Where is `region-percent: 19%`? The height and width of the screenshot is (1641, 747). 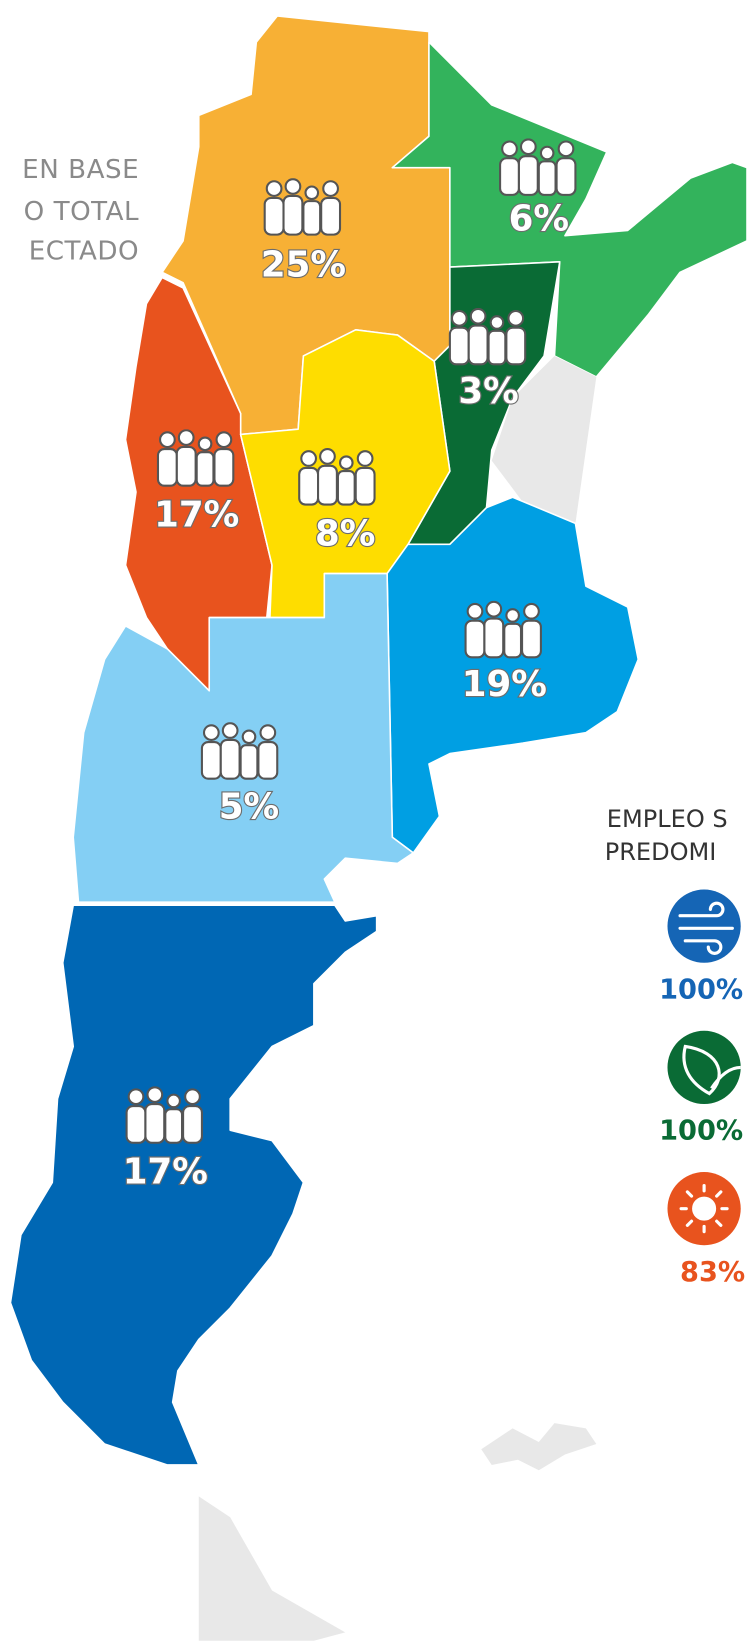 region-percent: 19% is located at coordinates (504, 684).